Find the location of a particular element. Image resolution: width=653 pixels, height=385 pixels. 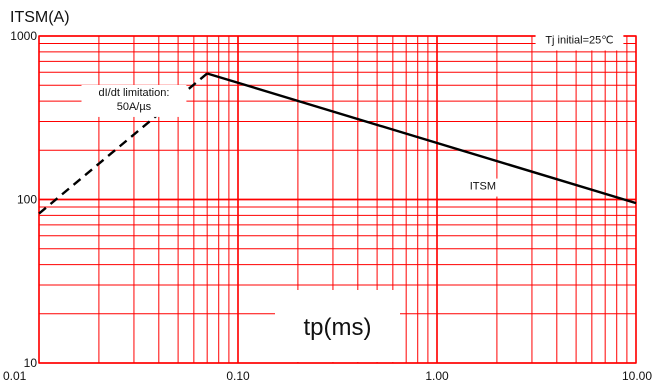

y-tick-label: 10 is located at coordinates (31, 363).